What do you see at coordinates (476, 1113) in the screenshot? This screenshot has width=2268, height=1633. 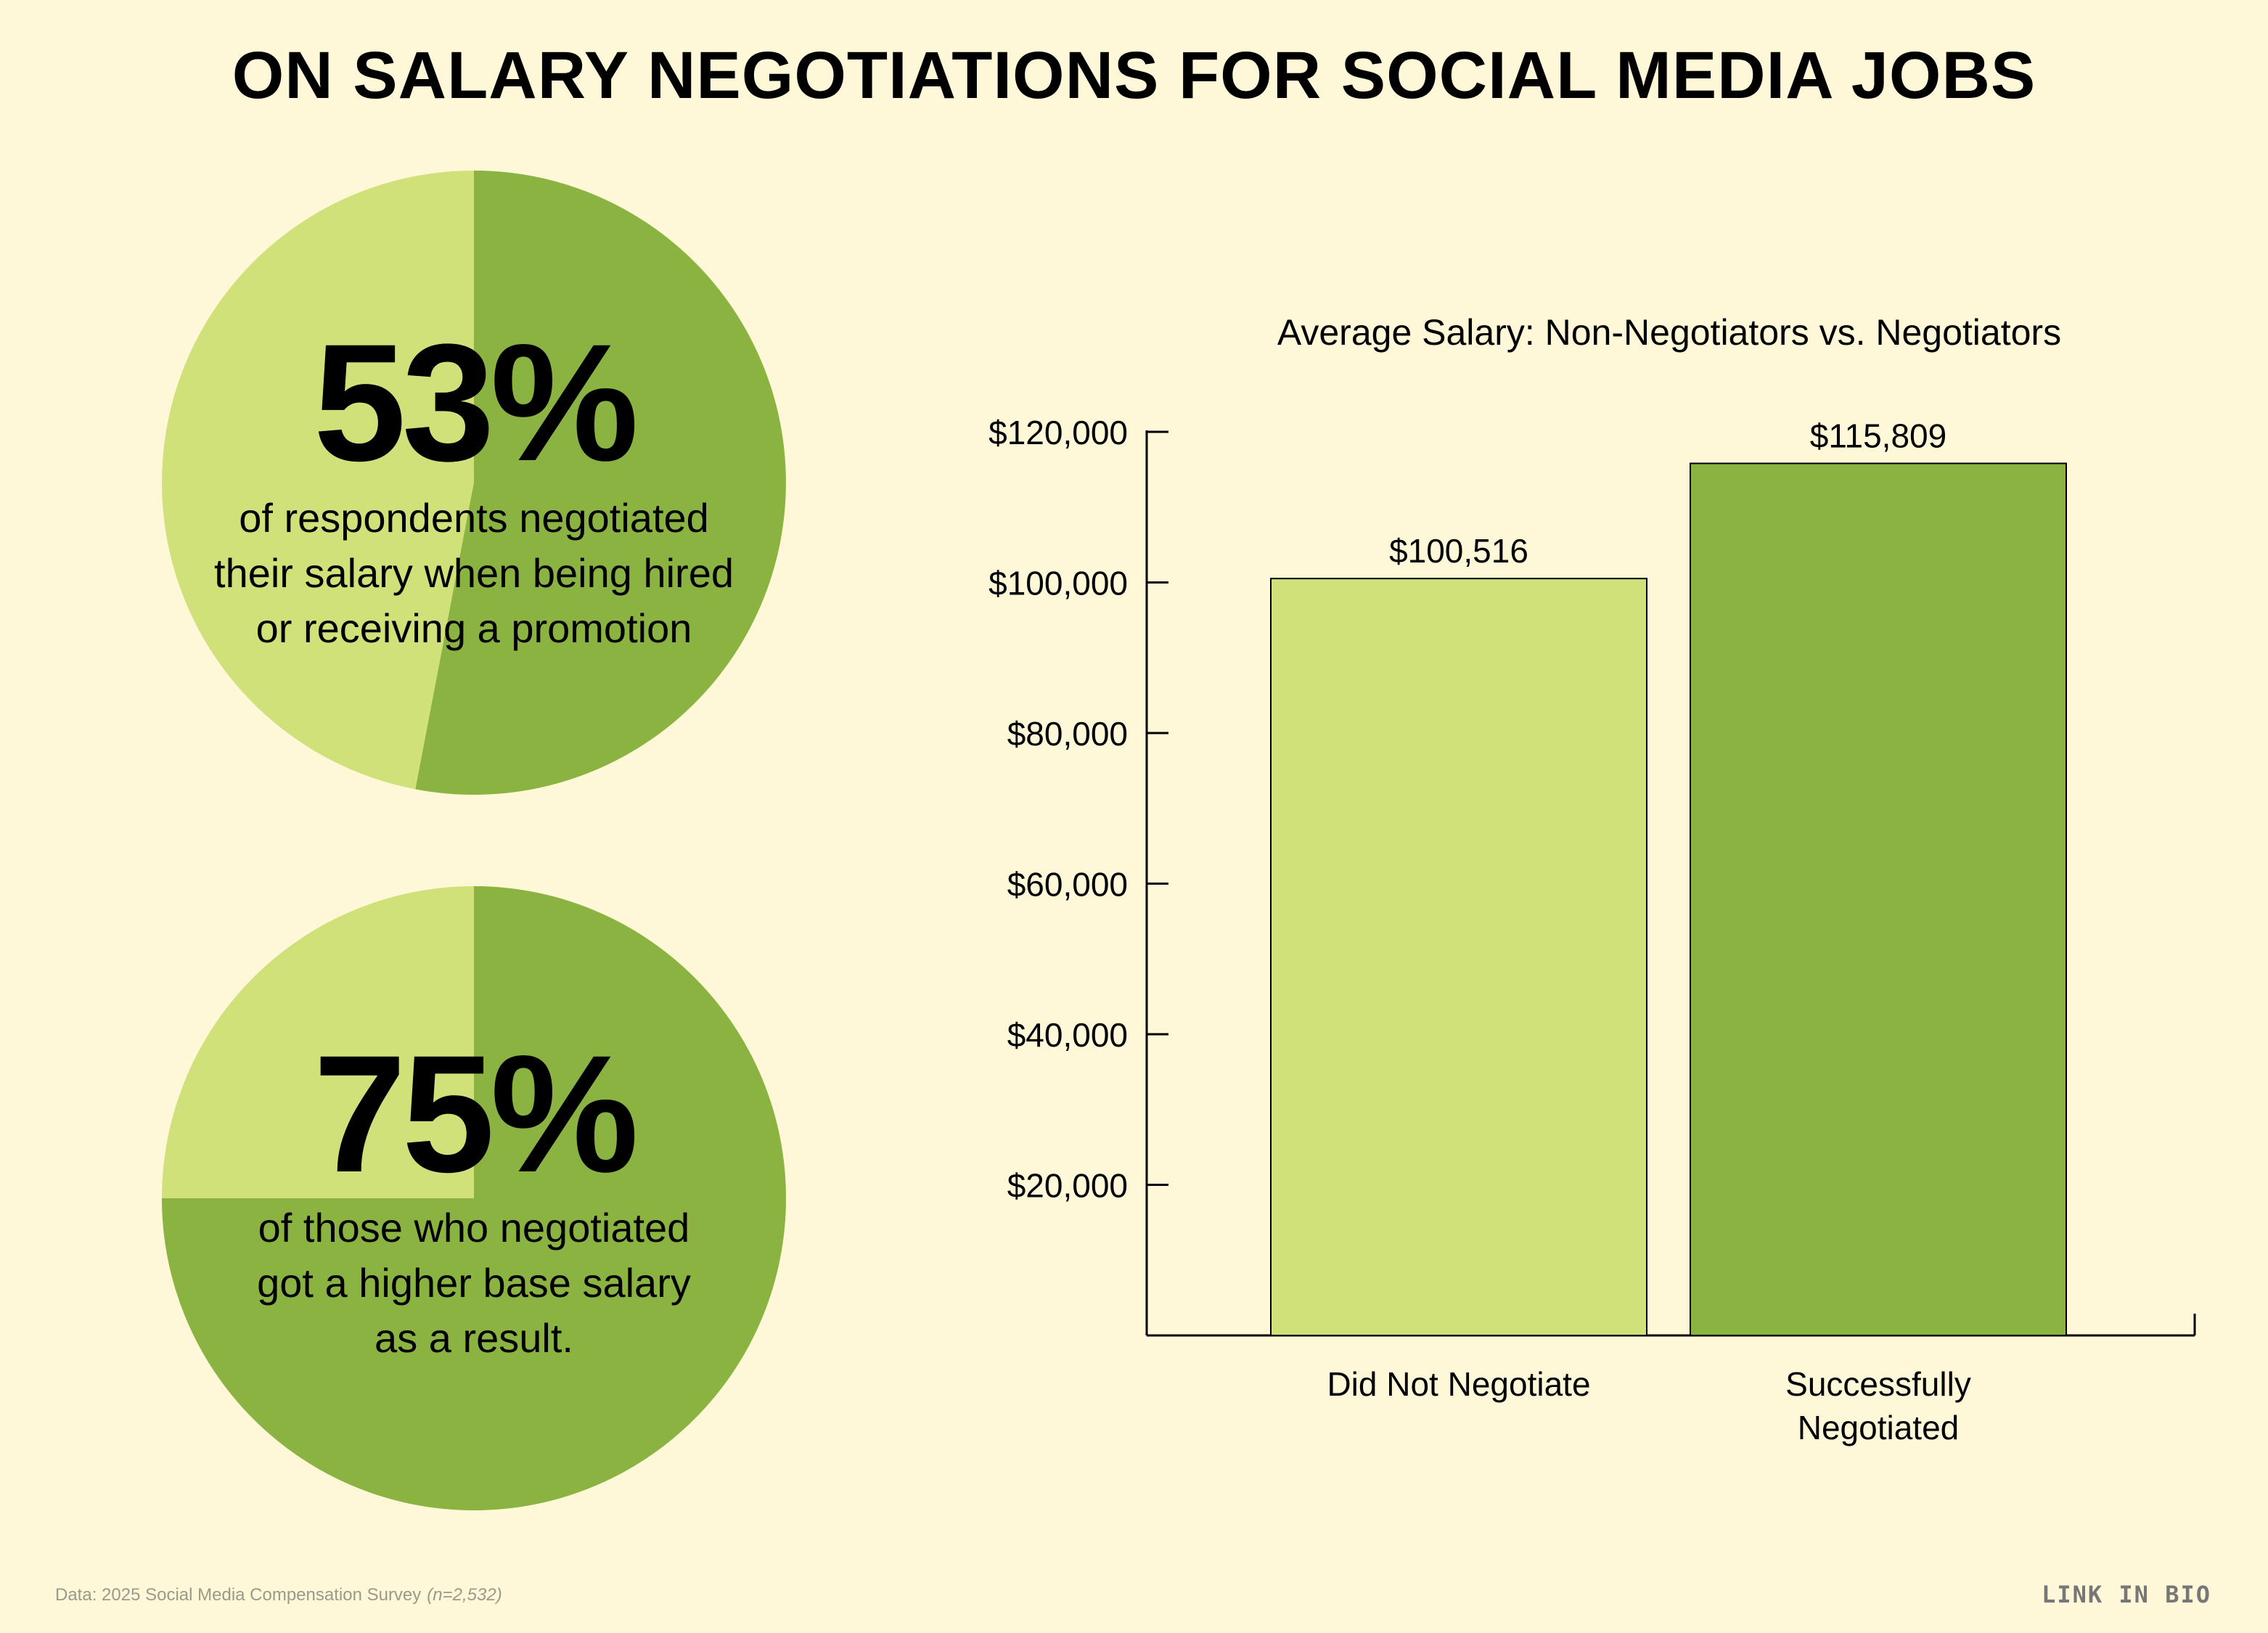 I see `stat-percent-higher-salary: 75%` at bounding box center [476, 1113].